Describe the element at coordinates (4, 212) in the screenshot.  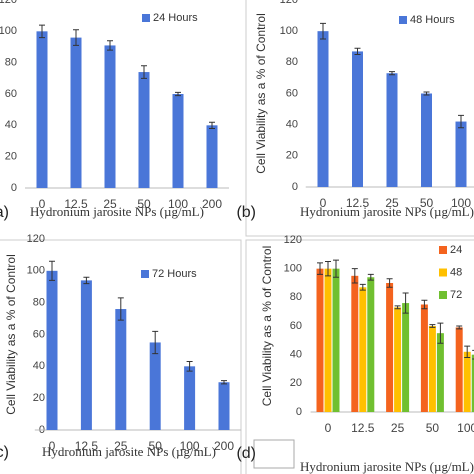
I see `panel-label: (a)` at that location.